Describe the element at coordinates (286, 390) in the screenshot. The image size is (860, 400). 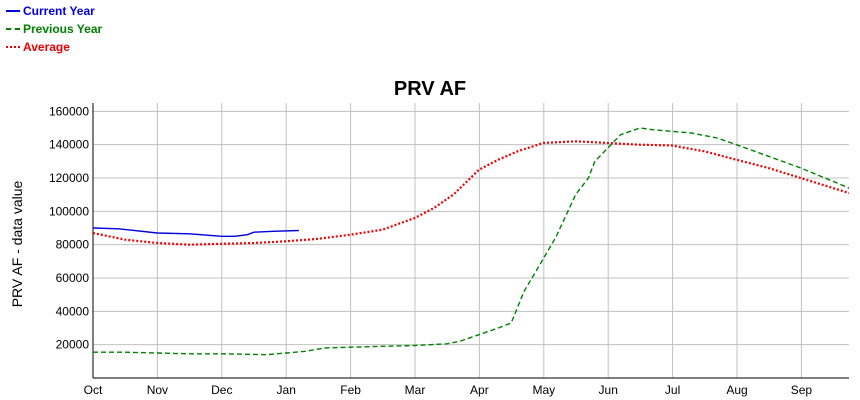
I see `x-tick-label: Jan` at that location.